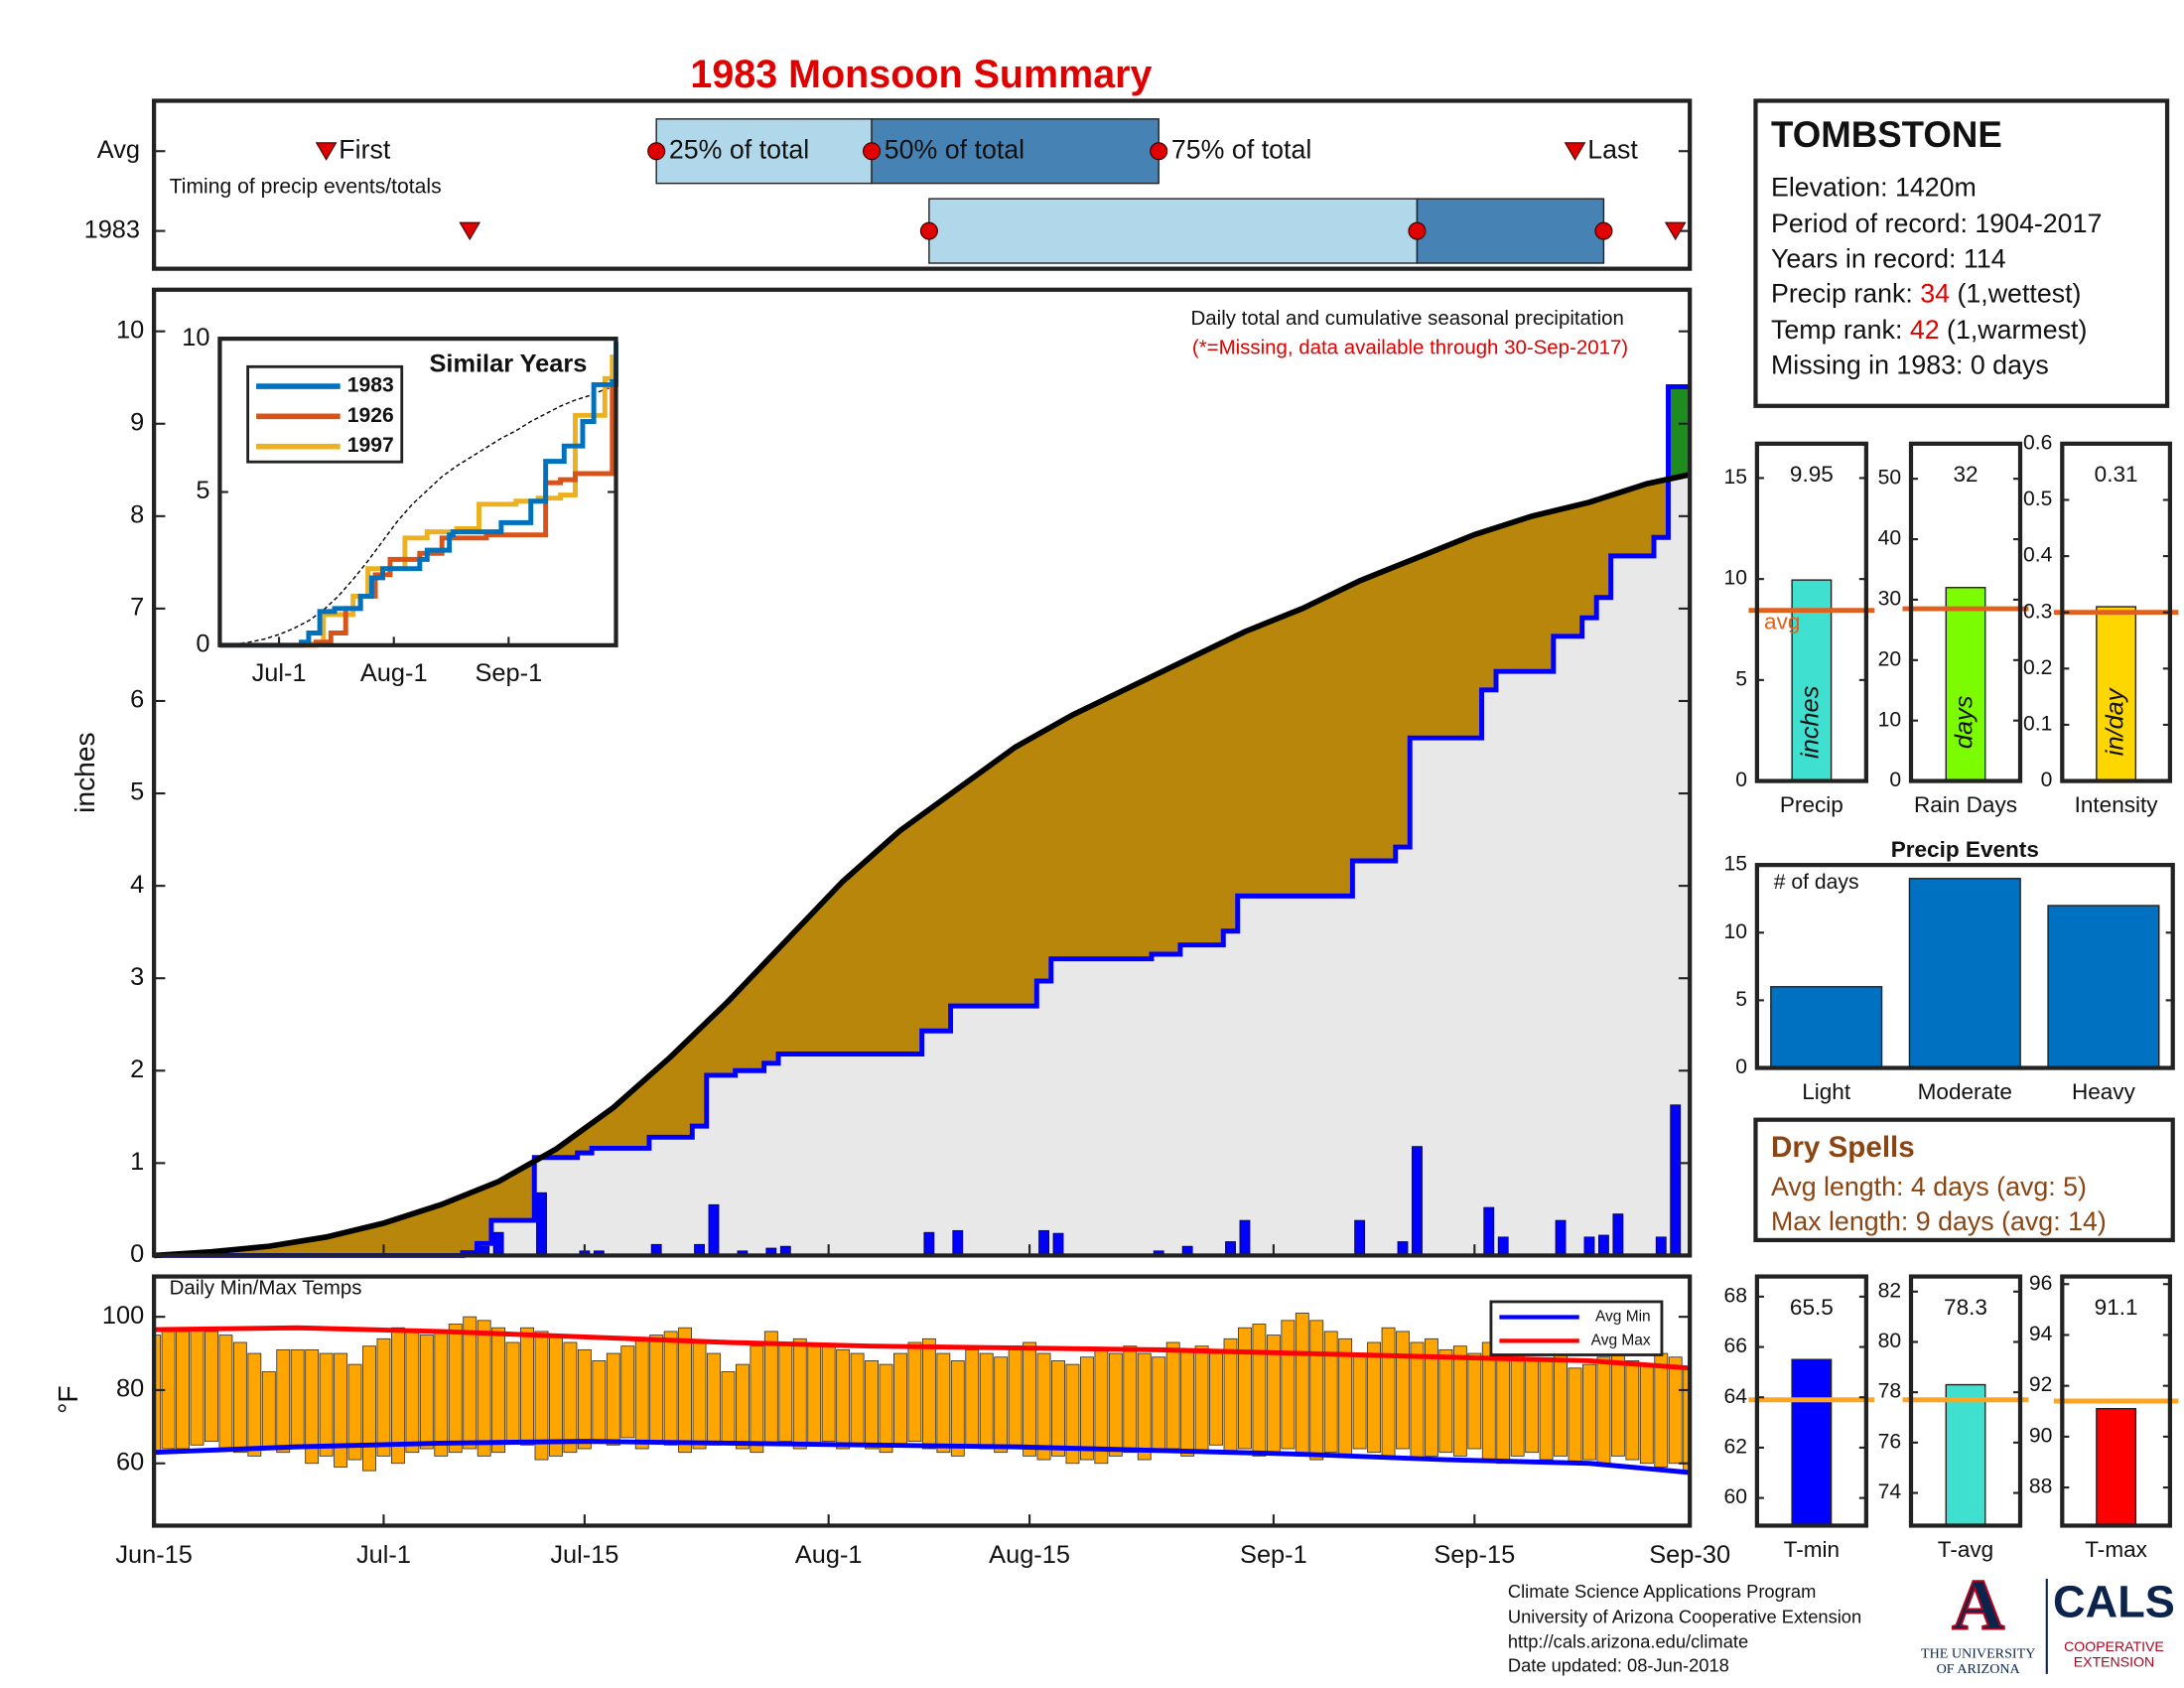  Describe the element at coordinates (1965, 612) in the screenshot. I see `stat-frame` at that location.